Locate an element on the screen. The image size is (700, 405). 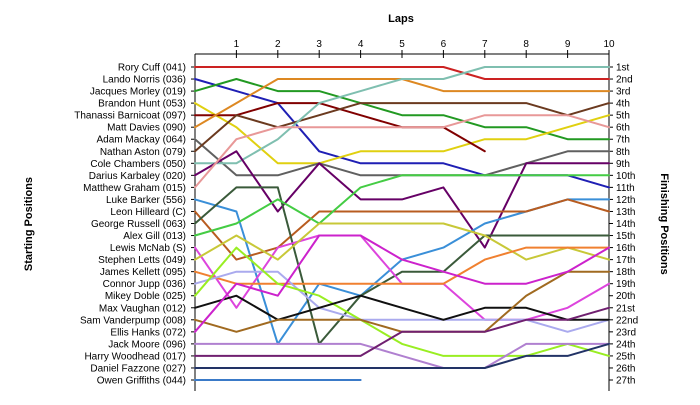
finishing-position-label: 5th is located at coordinates (623, 116).